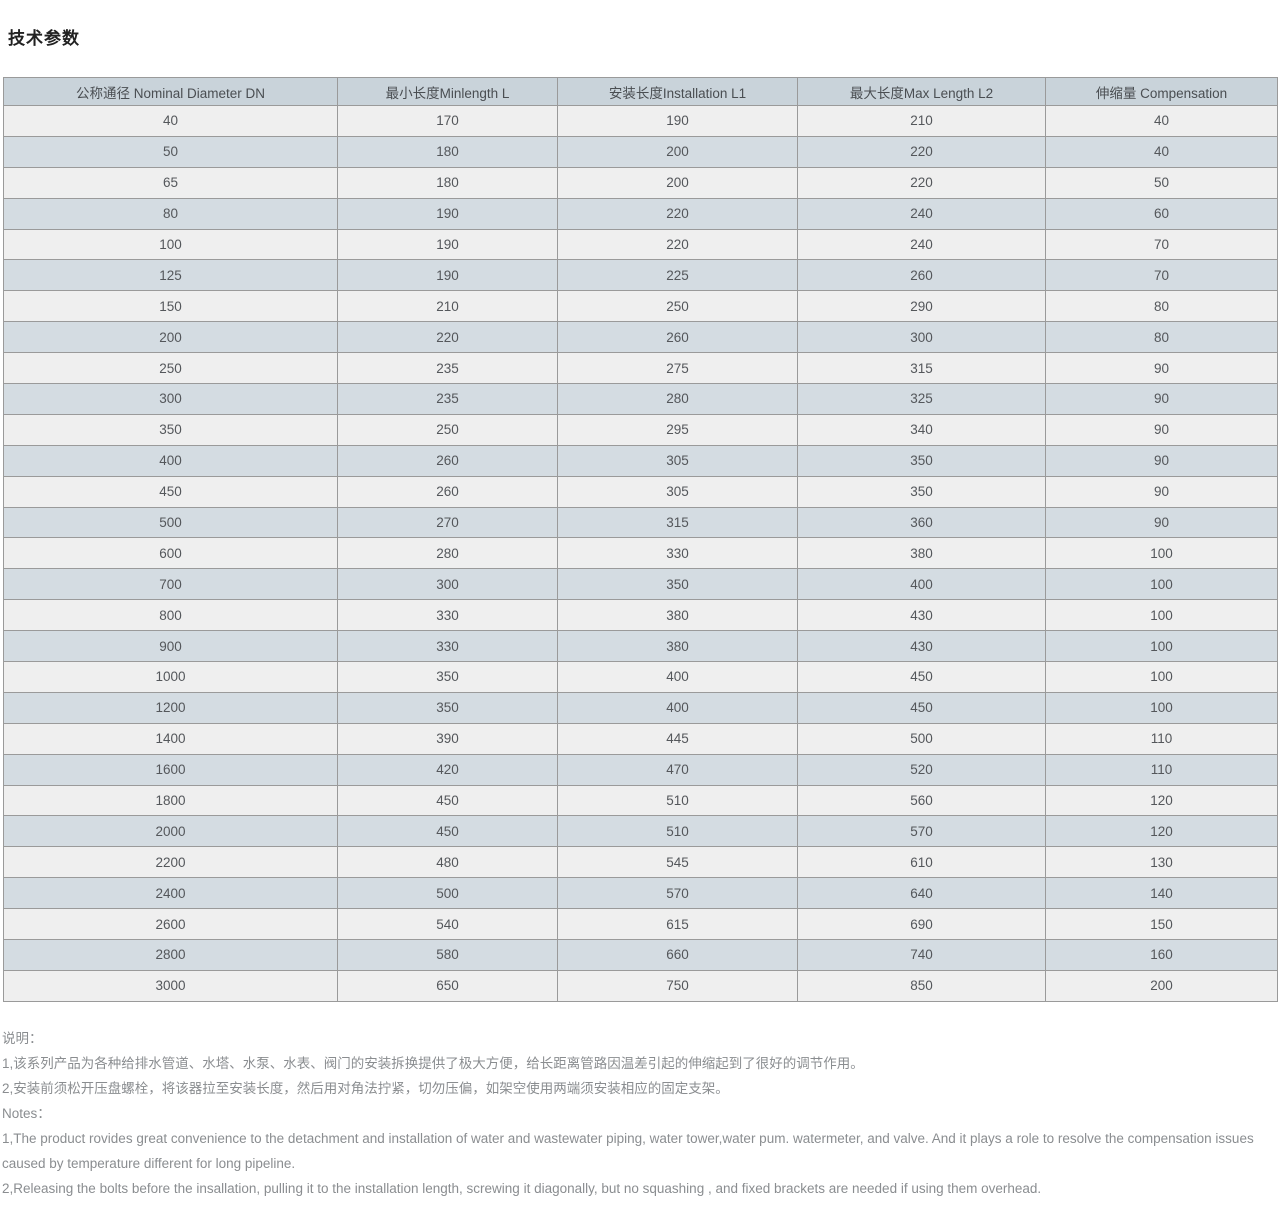 The width and height of the screenshot is (1280, 1211). I want to click on table-cell: 1600, so click(170, 769).